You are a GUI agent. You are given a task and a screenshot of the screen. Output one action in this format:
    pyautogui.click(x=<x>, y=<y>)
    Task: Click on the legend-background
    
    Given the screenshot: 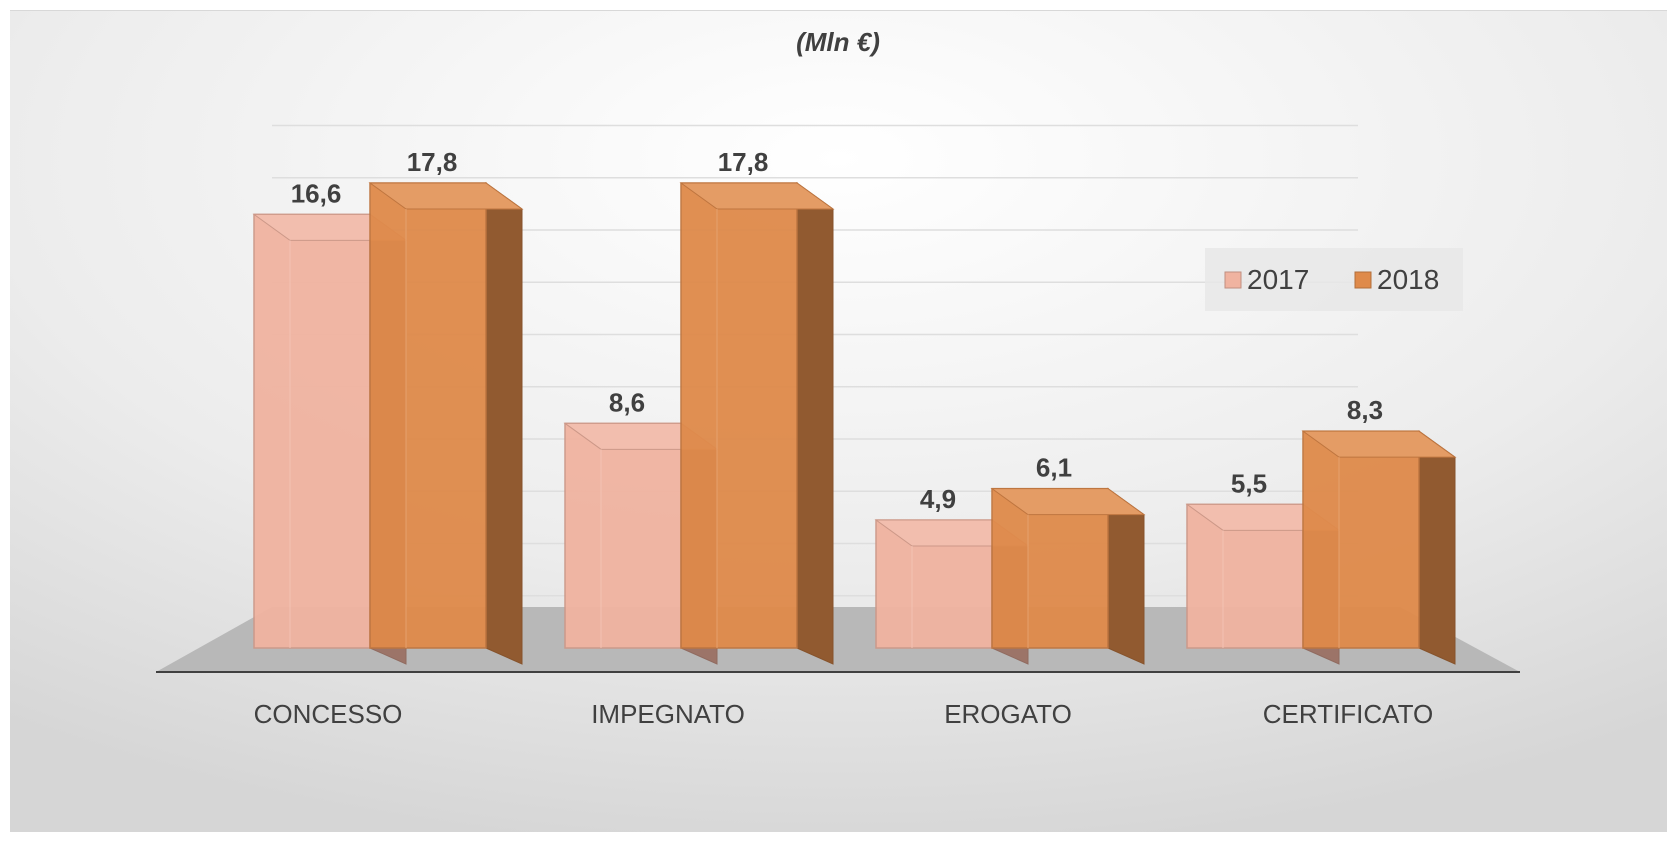 What is the action you would take?
    pyautogui.click(x=1334, y=279)
    